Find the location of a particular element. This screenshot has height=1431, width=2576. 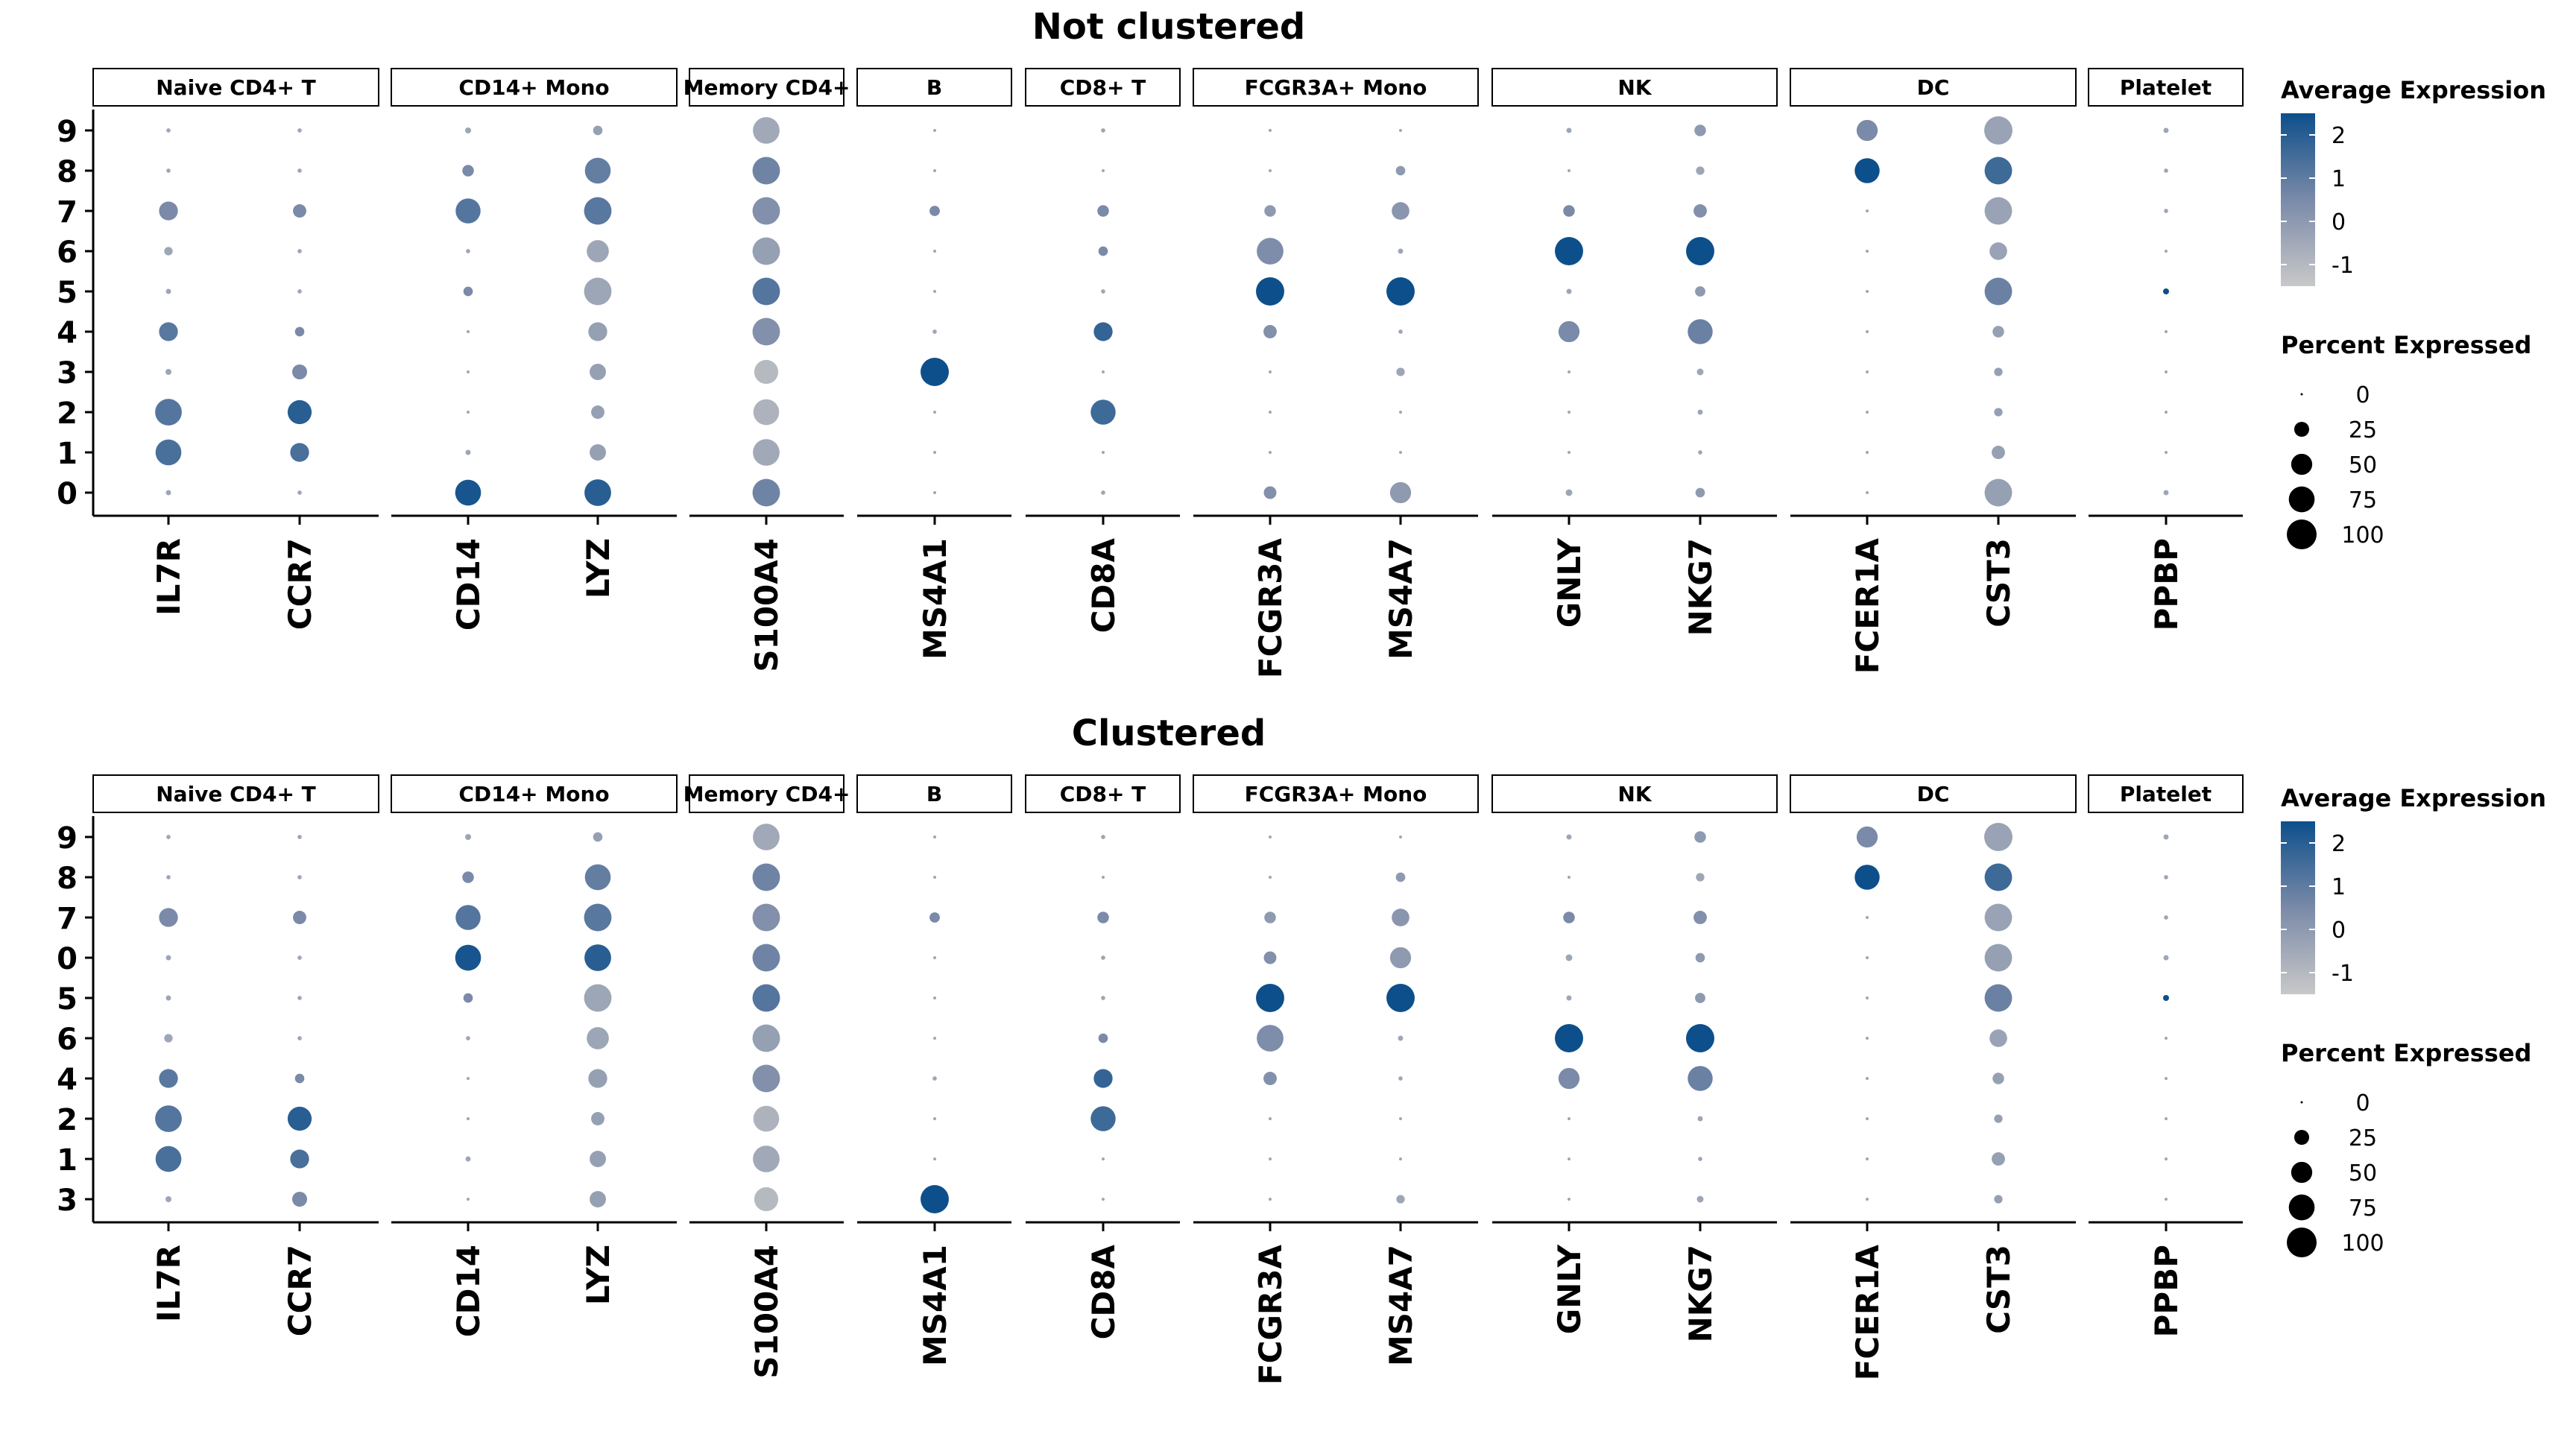

y-tick-label: 9 is located at coordinates (67, 132).